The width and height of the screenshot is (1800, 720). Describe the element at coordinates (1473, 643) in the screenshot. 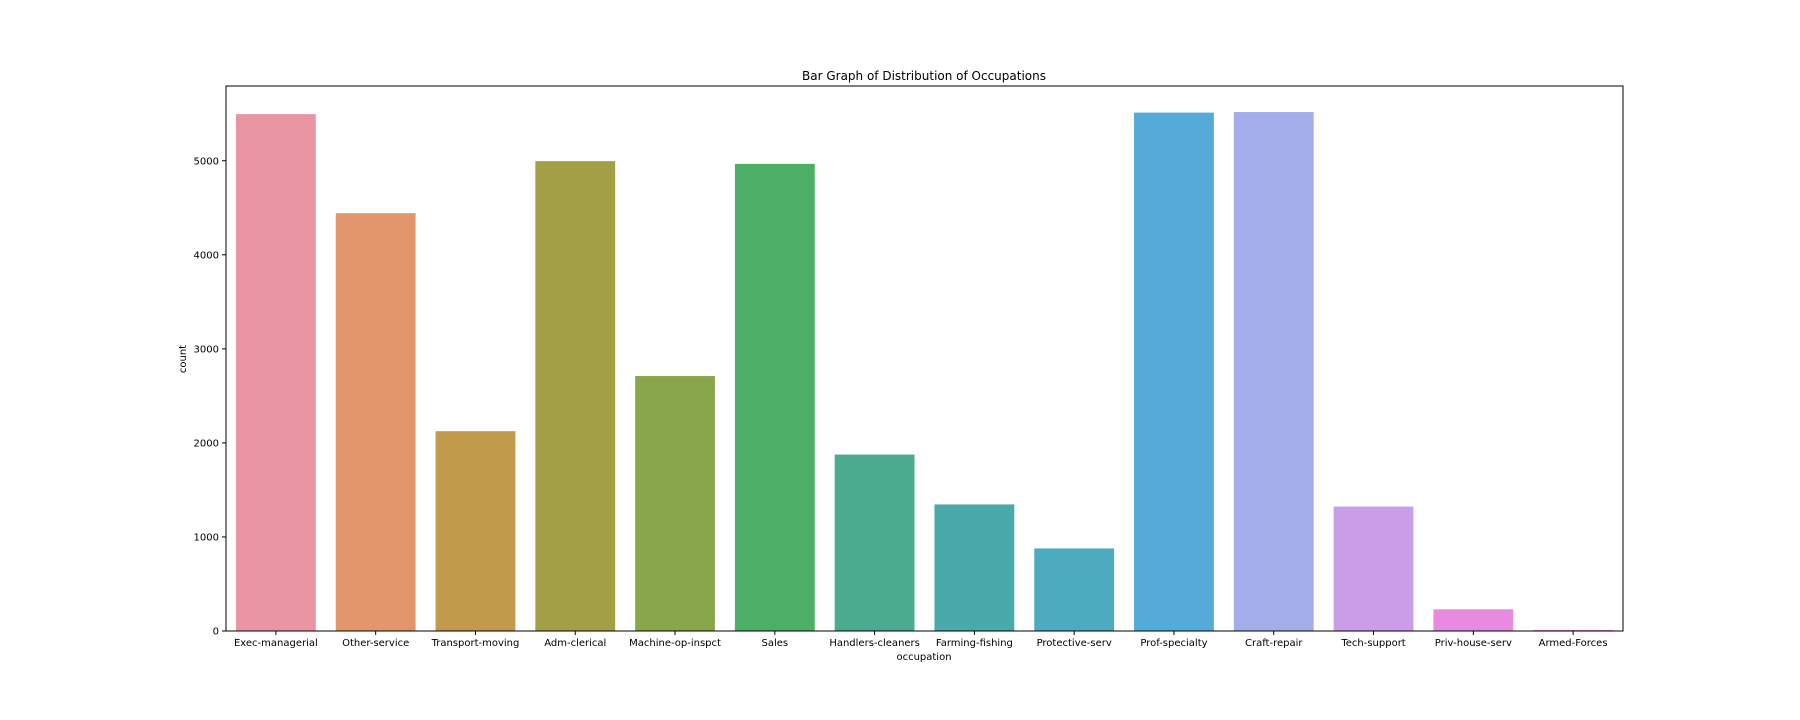

I see `x-tick-label: Priv-house-serv` at that location.